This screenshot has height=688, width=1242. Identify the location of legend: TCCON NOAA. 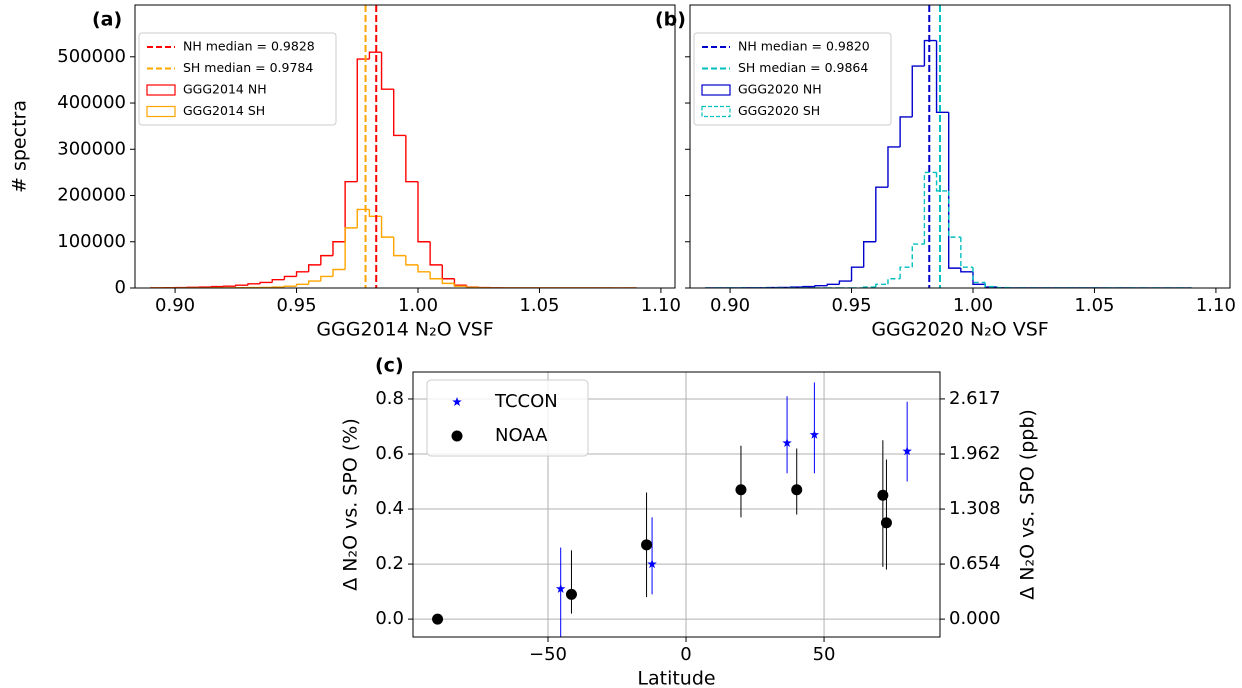
(507, 418).